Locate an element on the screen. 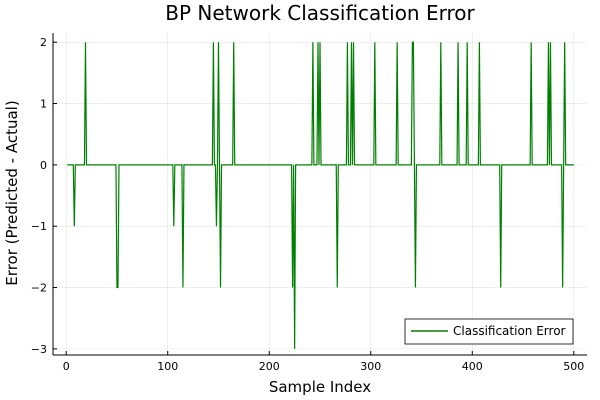 This screenshot has width=600, height=400. y-tick-label: 1 is located at coordinates (43, 104).